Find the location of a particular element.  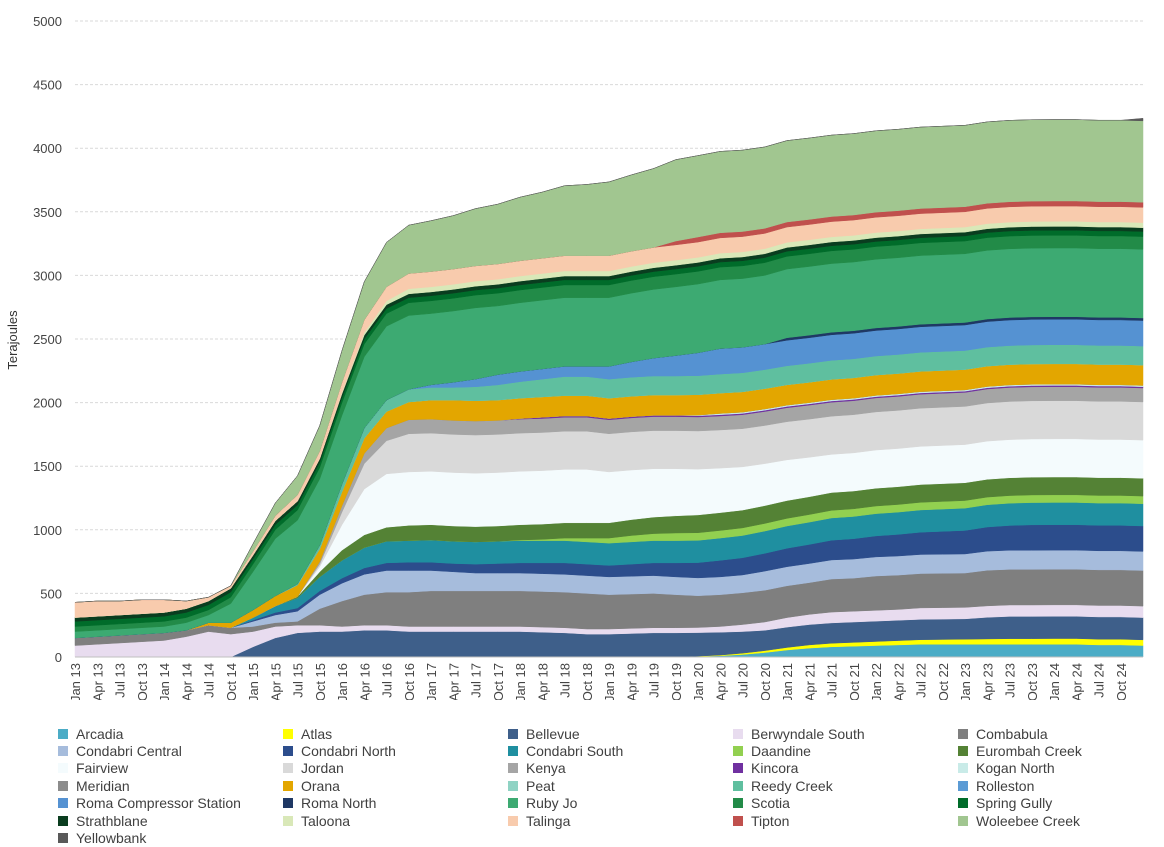

x-tick-label: Jul 17 is located at coordinates (476, 680).